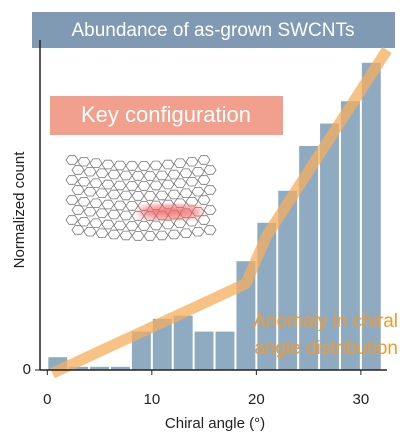  What do you see at coordinates (361, 399) in the screenshot?
I see `x-tick-label: 30` at bounding box center [361, 399].